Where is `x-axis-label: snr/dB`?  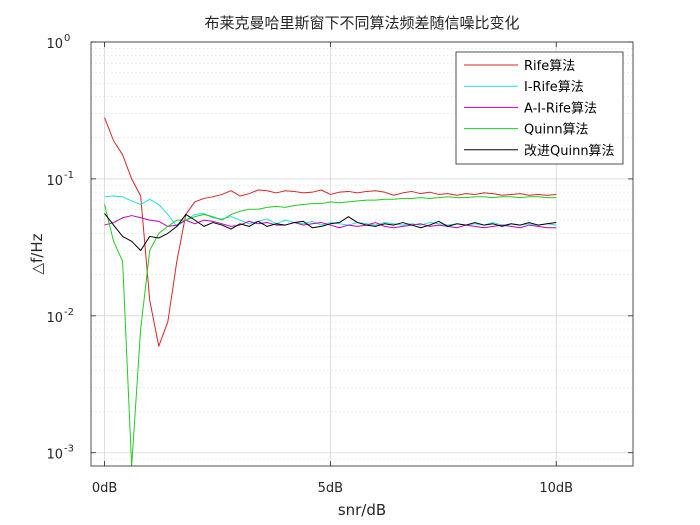 x-axis-label: snr/dB is located at coordinates (362, 510).